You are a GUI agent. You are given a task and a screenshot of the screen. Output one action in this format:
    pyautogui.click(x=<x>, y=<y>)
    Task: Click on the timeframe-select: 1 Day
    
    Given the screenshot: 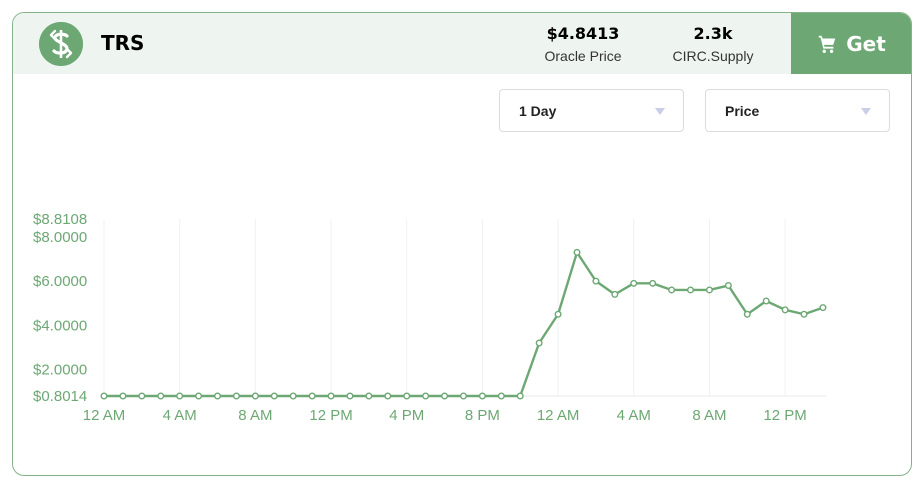 What is the action you would take?
    pyautogui.click(x=591, y=110)
    